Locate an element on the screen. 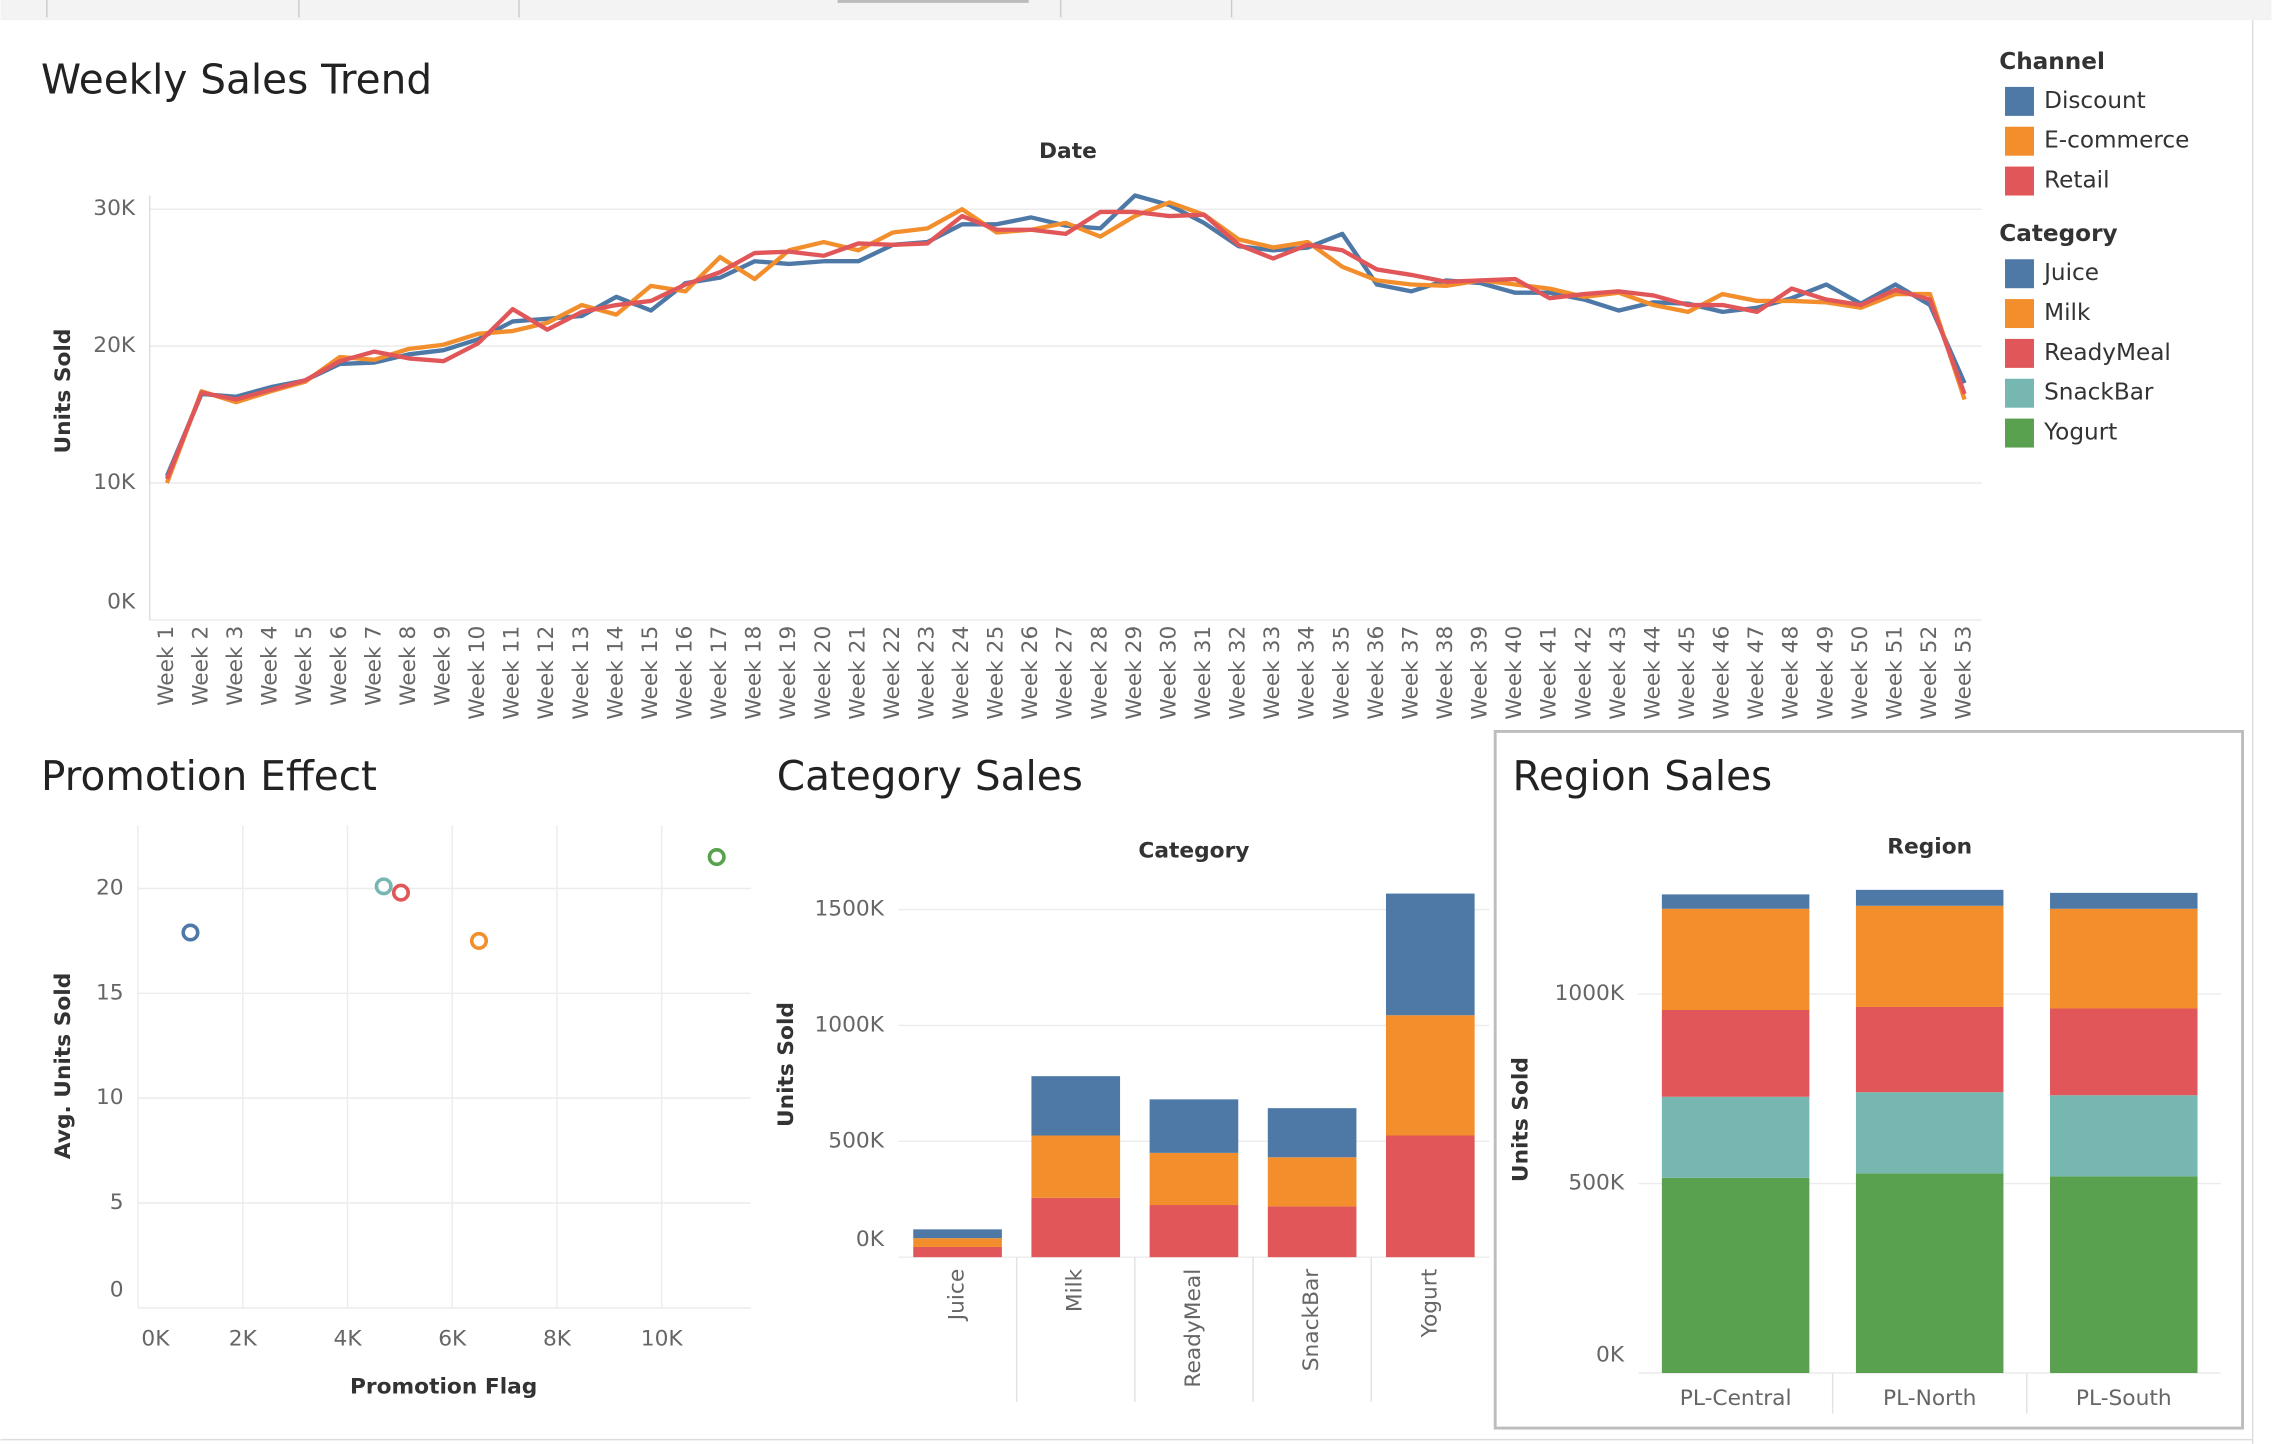  x-tick-label: Week 40 is located at coordinates (1514, 673).